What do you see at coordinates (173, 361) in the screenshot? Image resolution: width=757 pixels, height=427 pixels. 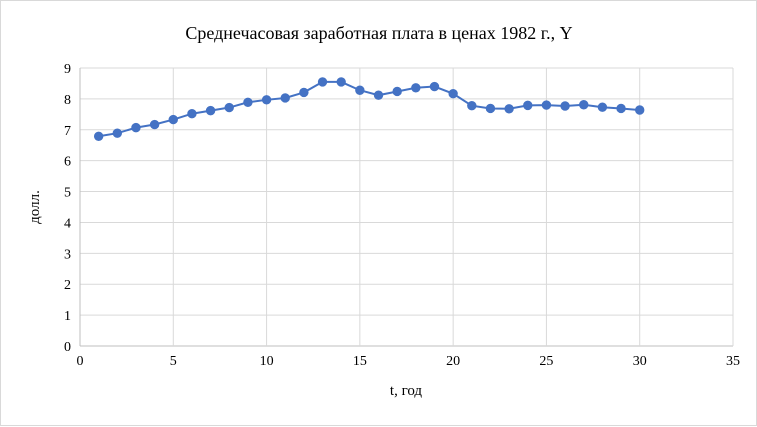 I see `x-tick-label: 5` at bounding box center [173, 361].